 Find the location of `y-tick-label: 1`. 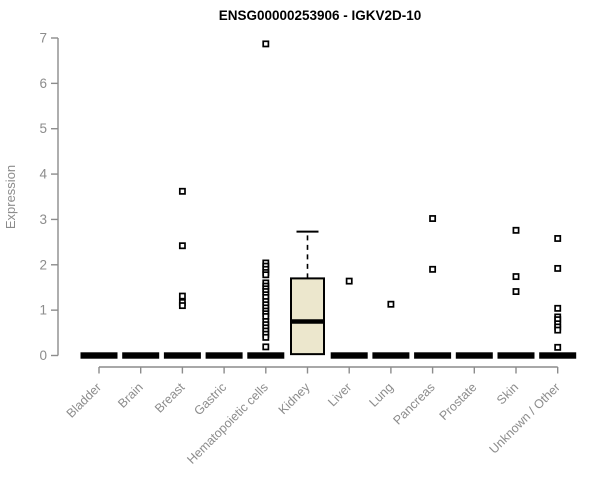

y-tick-label: 1 is located at coordinates (43, 310).